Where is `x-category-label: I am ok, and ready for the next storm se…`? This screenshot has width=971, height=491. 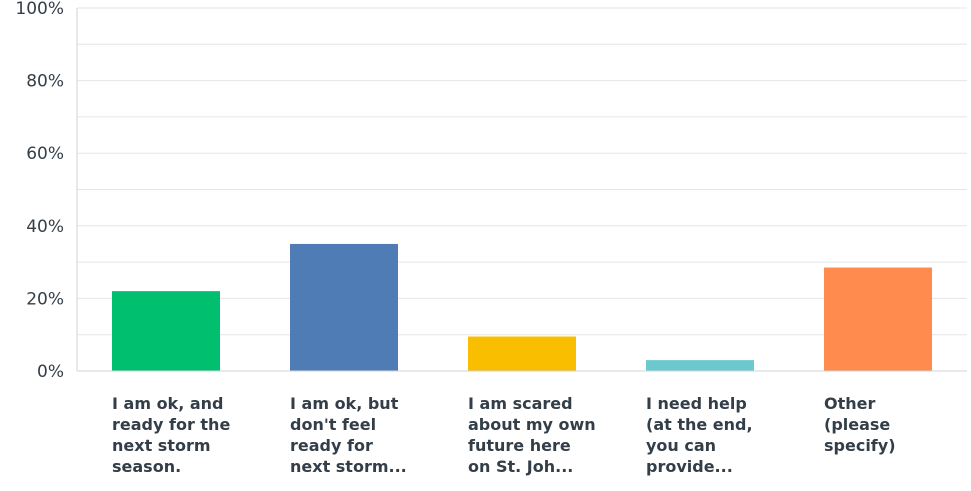 x-category-label: I am ok, and ready for the next storm se… is located at coordinates (171, 435).